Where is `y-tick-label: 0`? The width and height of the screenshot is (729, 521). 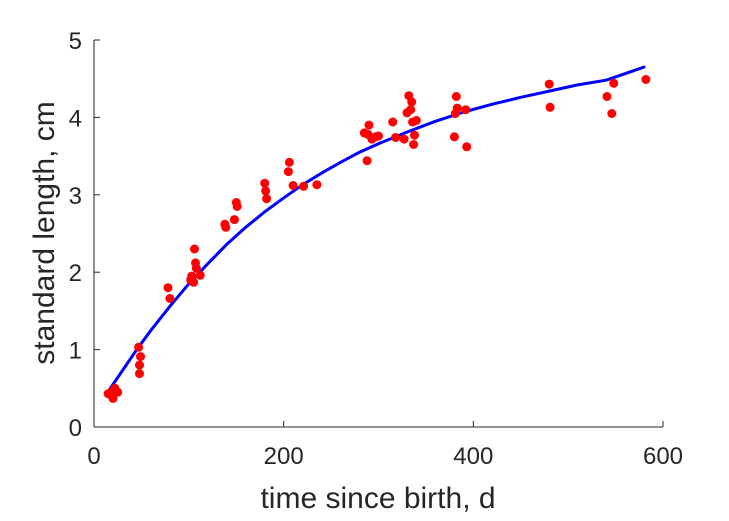
y-tick-label: 0 is located at coordinates (75, 428).